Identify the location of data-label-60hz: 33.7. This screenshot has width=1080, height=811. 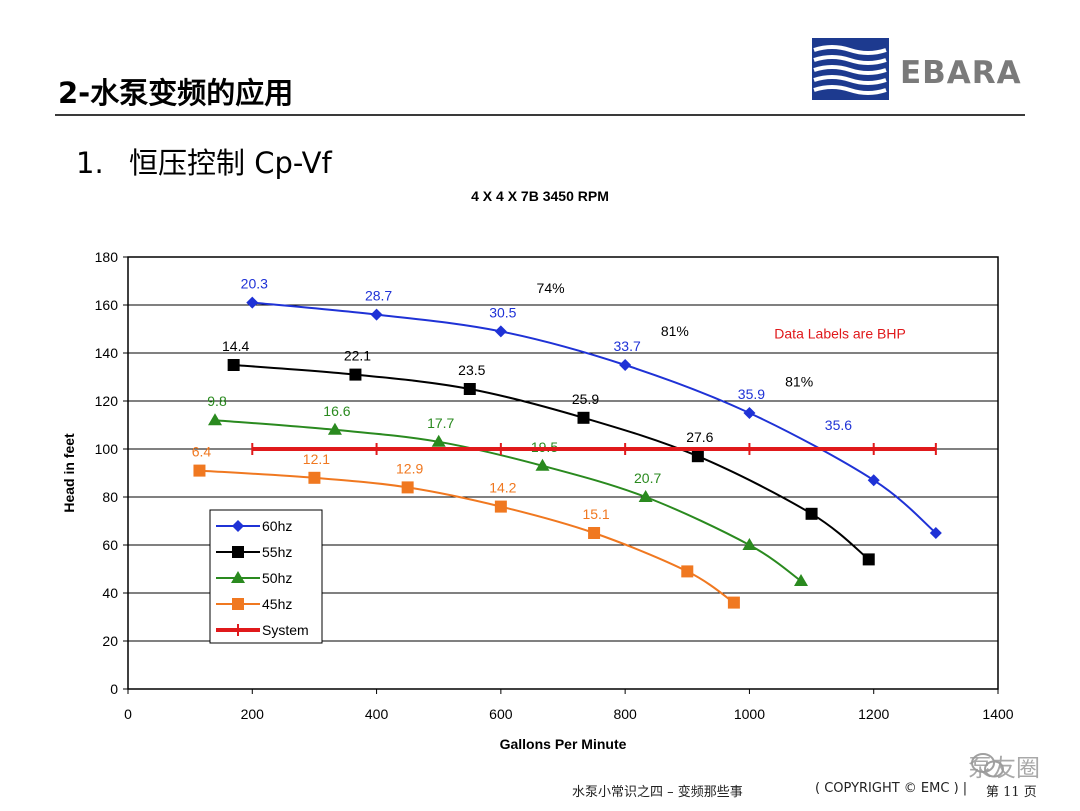
(627, 346).